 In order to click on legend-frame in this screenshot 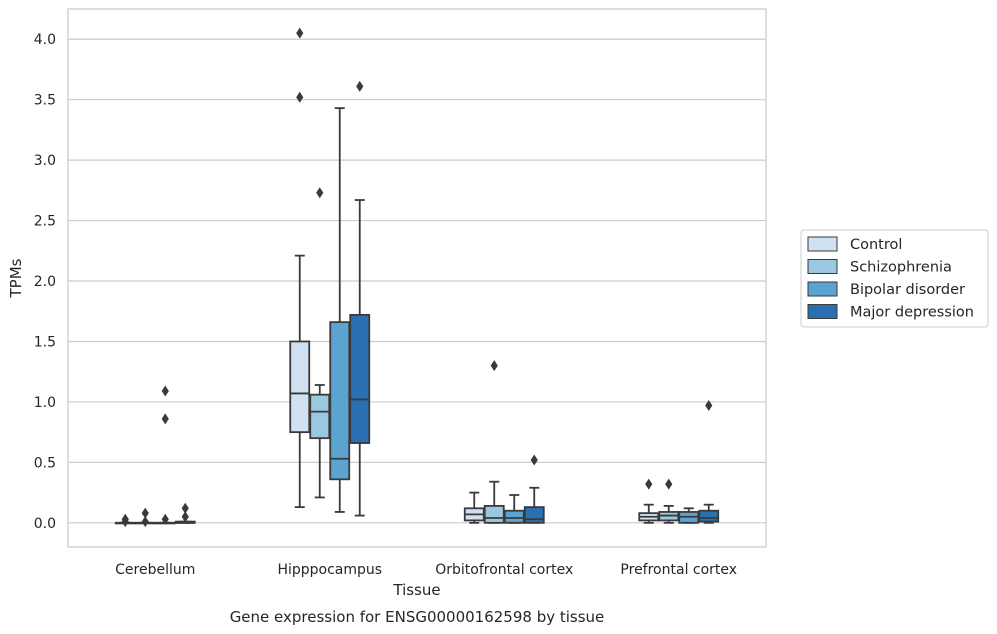, I will do `click(894, 278)`.